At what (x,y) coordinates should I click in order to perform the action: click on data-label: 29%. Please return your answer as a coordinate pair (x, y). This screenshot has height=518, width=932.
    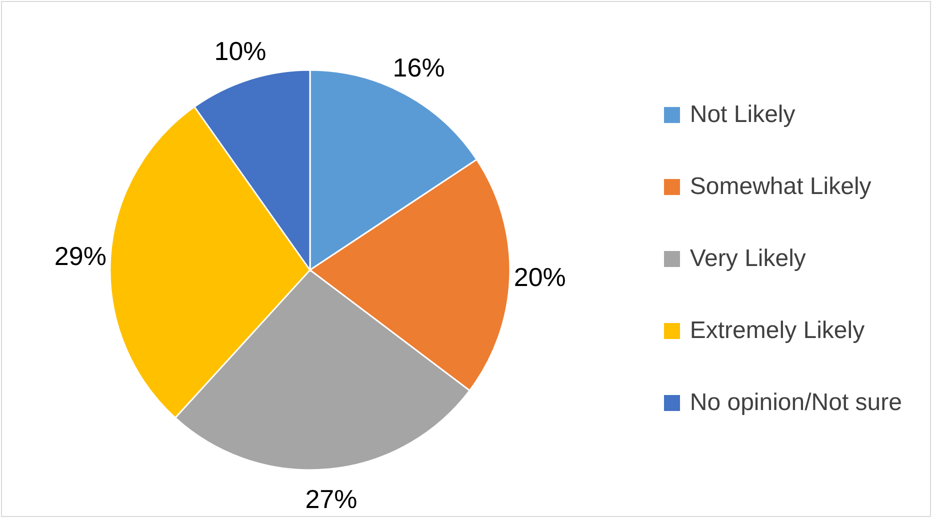
    Looking at the image, I should click on (80, 255).